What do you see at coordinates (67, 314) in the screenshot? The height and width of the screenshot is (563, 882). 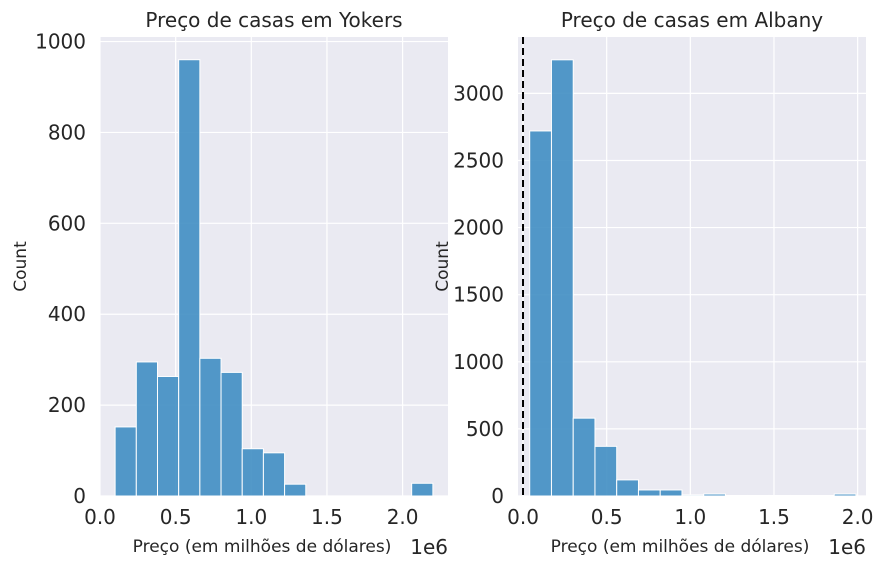 I see `y-tick-label: 400` at bounding box center [67, 314].